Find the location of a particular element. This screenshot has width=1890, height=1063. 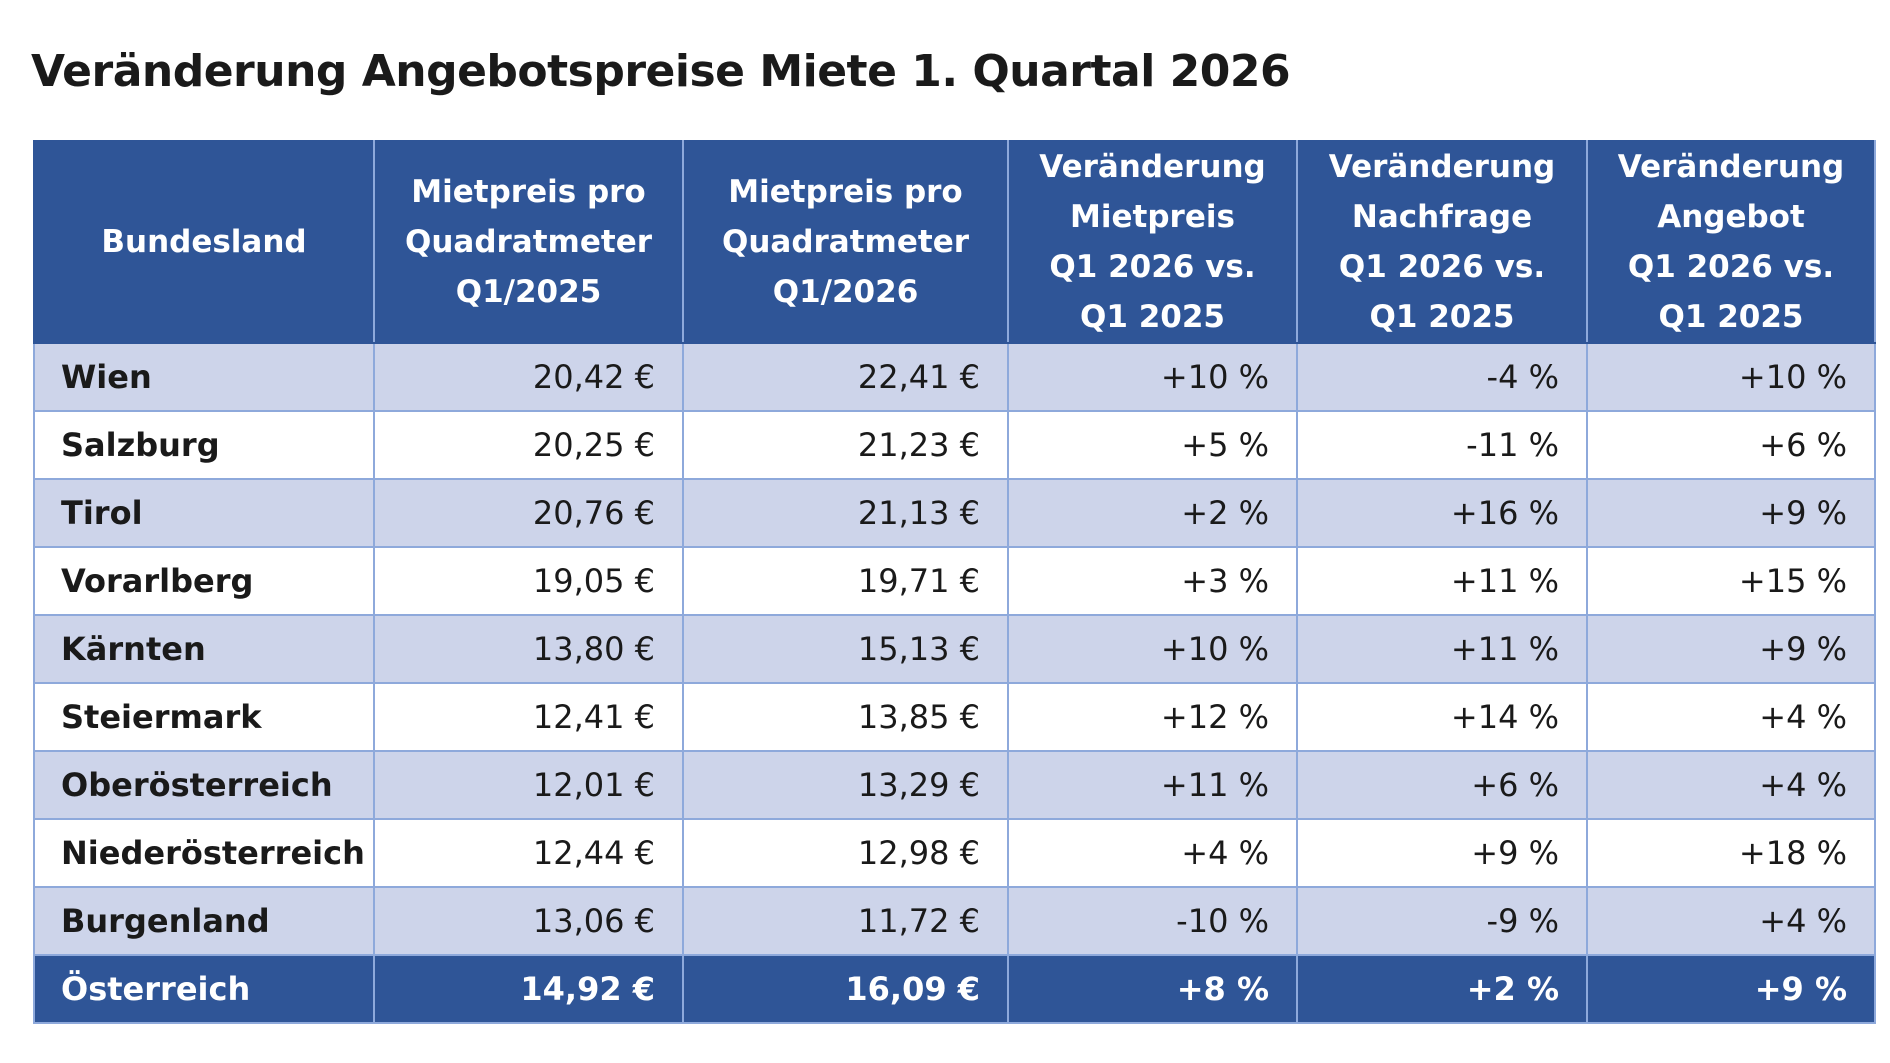

cell: +12 % is located at coordinates (1152, 717).